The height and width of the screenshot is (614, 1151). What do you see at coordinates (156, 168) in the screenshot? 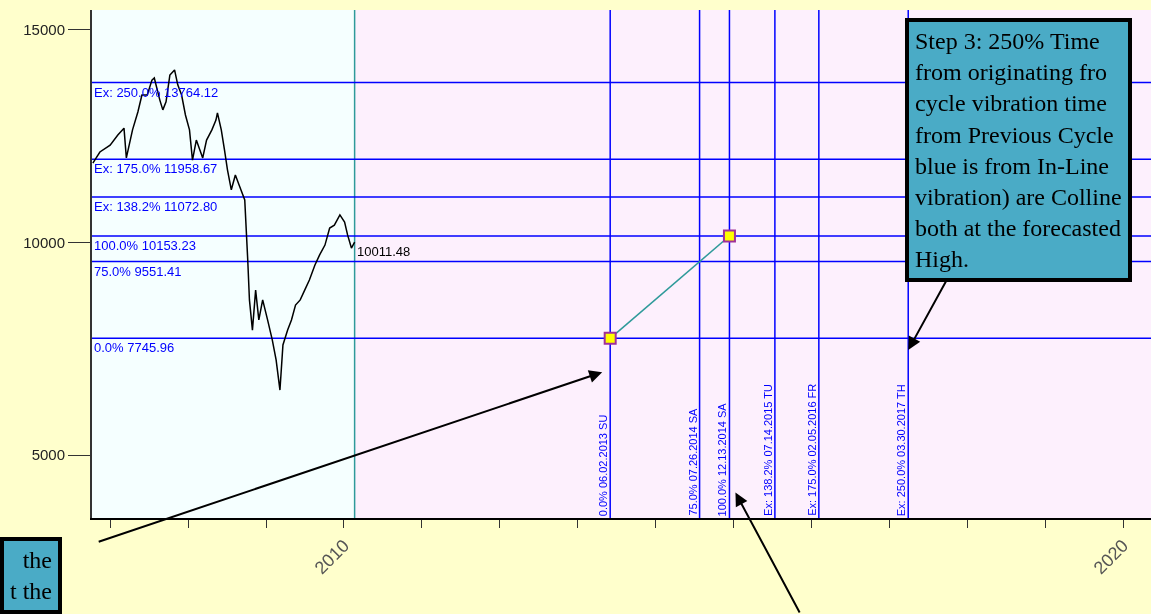
I see `ref-line-label: Ex: 175.0% 11958.67` at bounding box center [156, 168].